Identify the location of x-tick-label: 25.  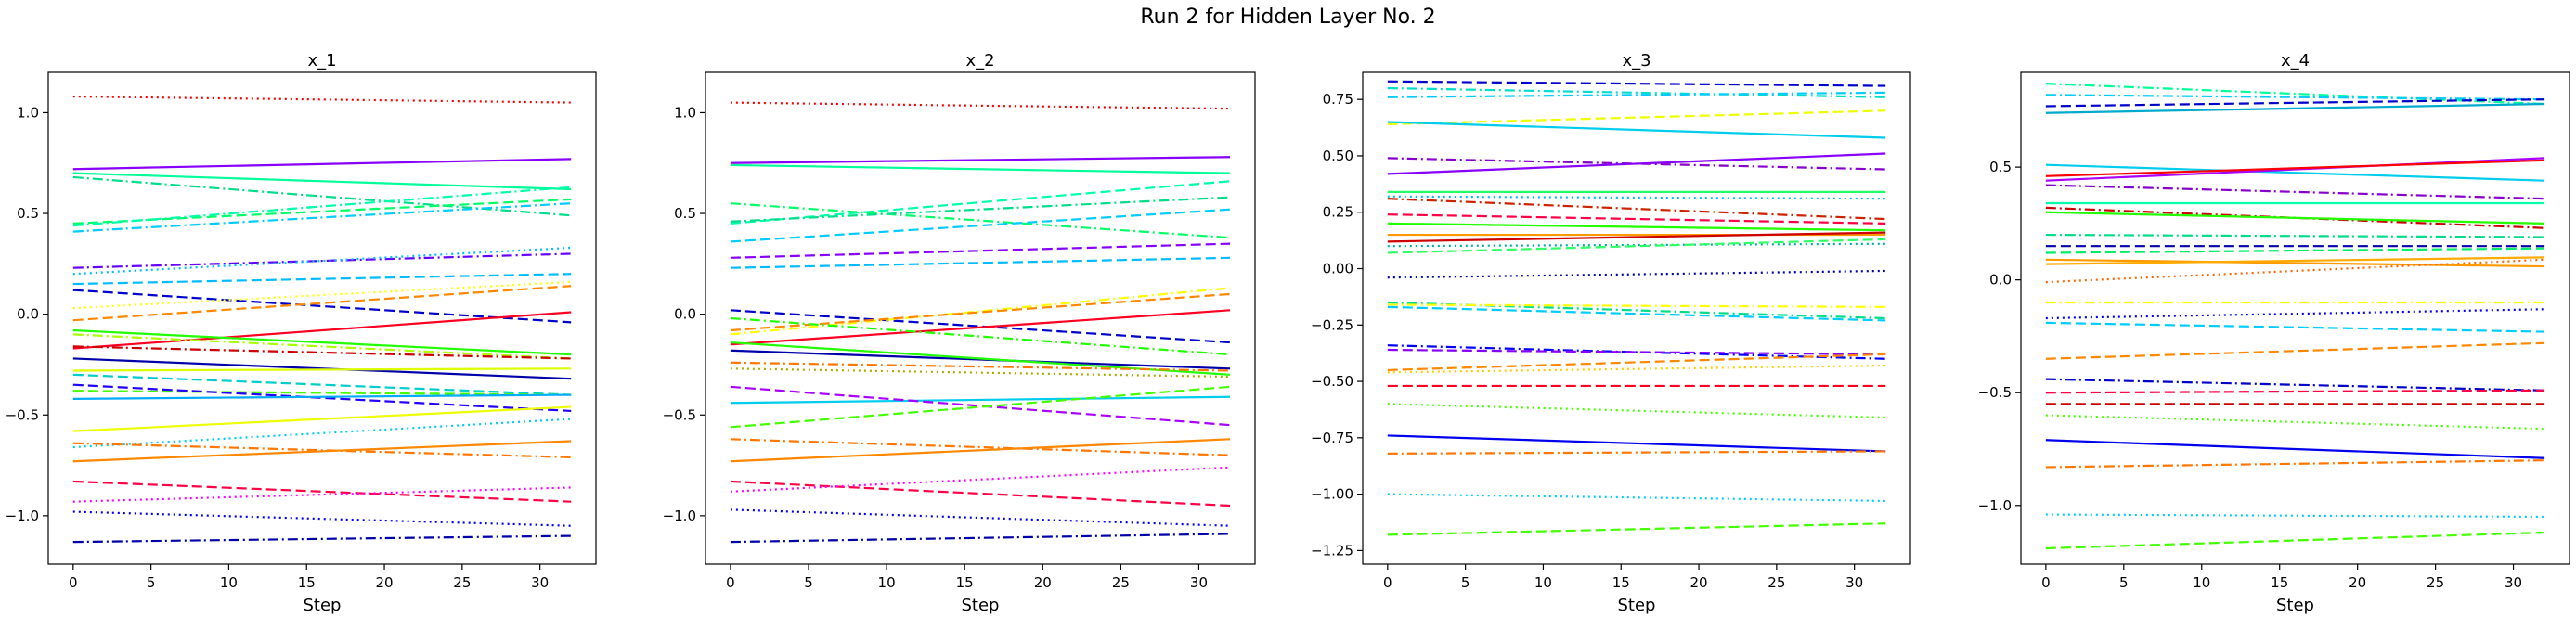
(1776, 582).